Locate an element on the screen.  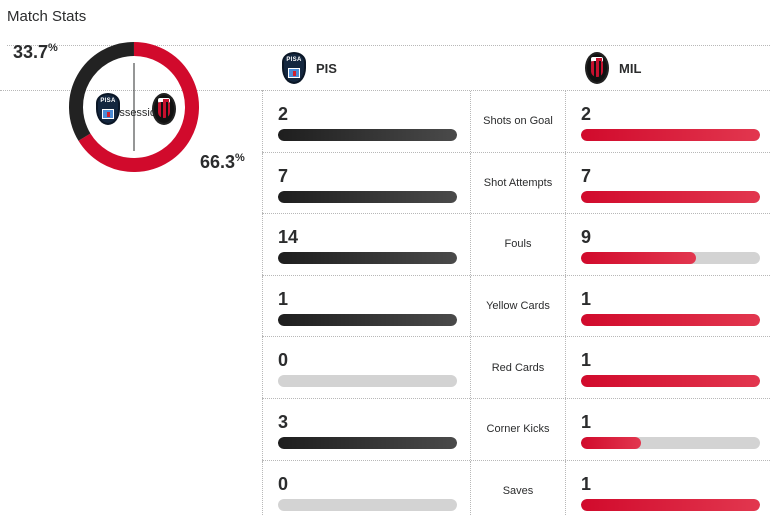
stat-label-cell: Fouls is located at coordinates (518, 244).